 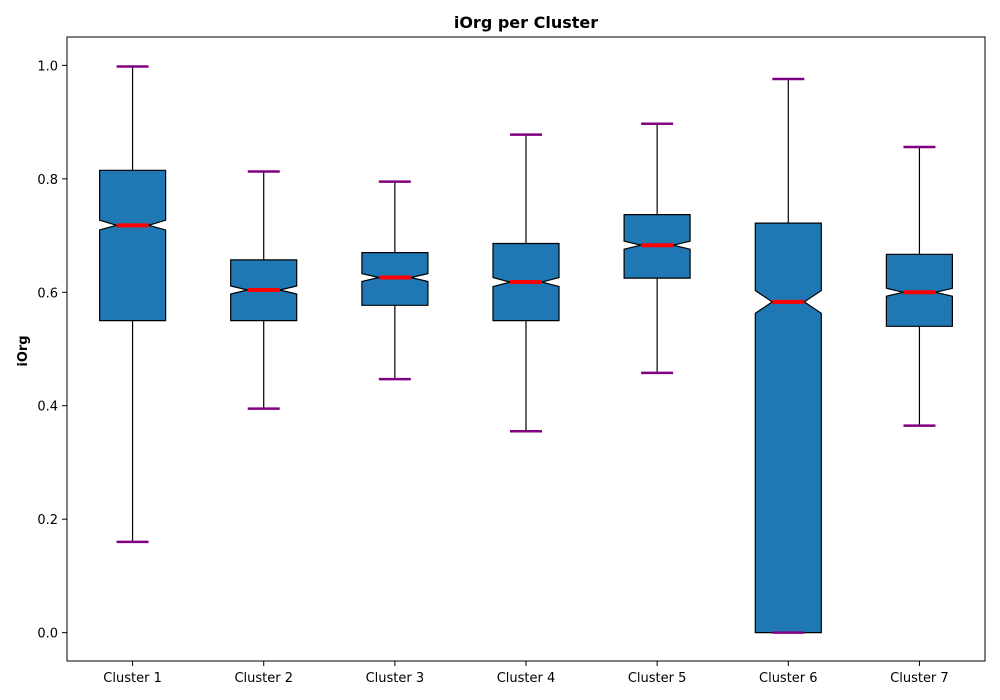 What do you see at coordinates (788, 678) in the screenshot?
I see `x-tick-label: Cluster 6` at bounding box center [788, 678].